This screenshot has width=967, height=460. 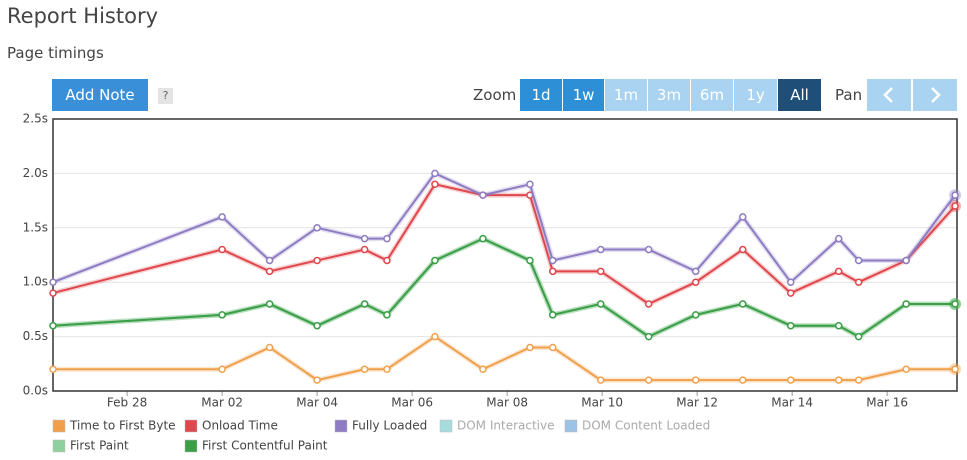 I want to click on arrow-left, so click(x=888, y=95).